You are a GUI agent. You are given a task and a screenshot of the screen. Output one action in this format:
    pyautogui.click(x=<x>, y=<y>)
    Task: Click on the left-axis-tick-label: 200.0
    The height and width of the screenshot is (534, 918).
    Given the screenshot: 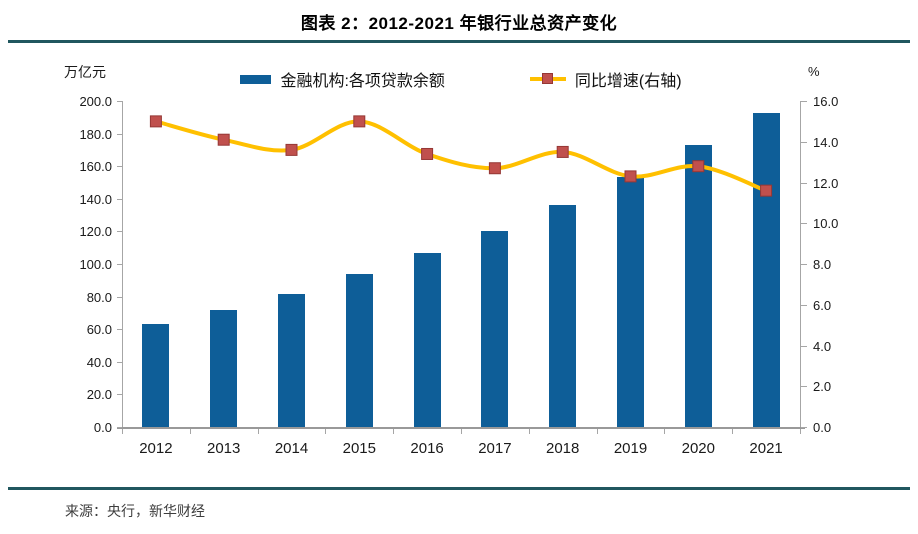 What is the action you would take?
    pyautogui.click(x=95, y=101)
    